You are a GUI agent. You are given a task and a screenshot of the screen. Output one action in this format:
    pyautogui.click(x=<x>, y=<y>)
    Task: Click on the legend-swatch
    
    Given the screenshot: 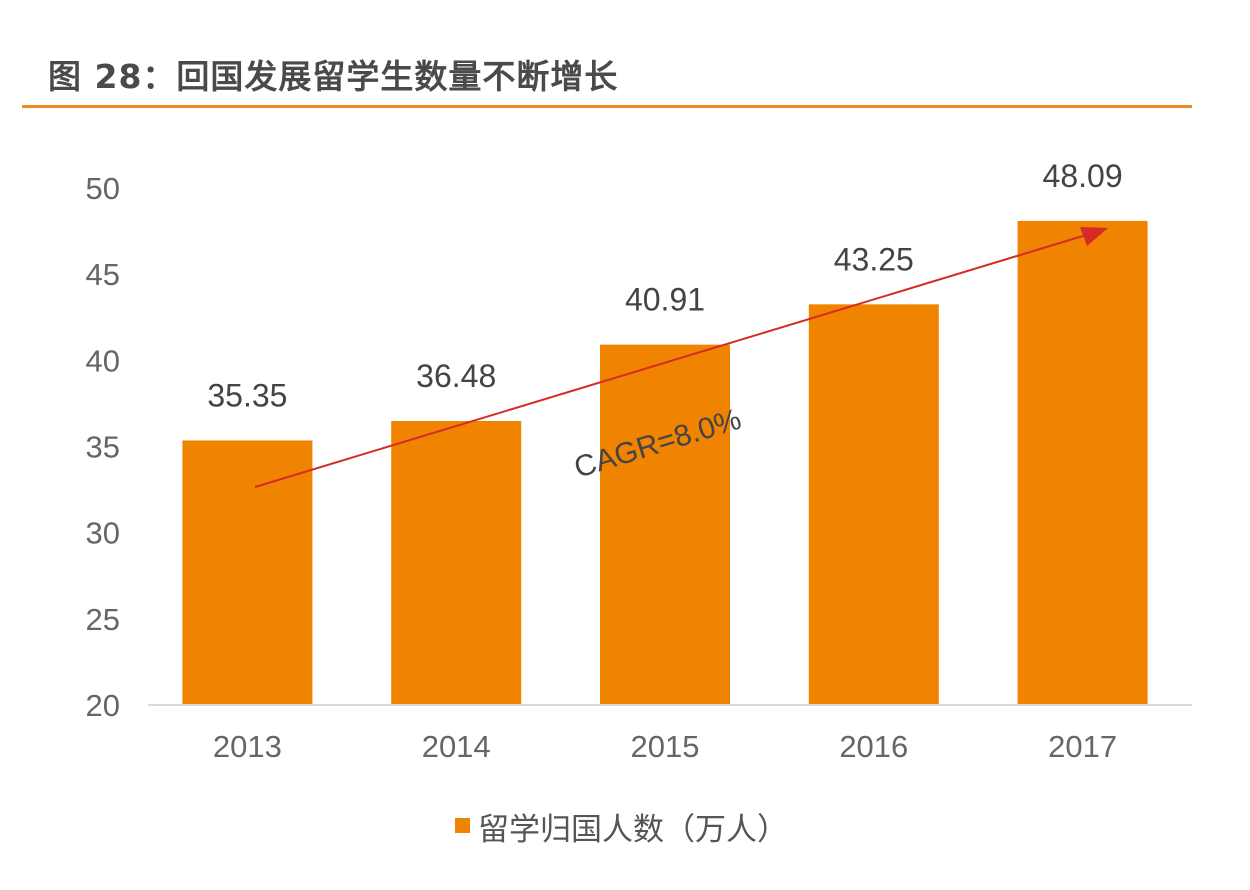 What is the action you would take?
    pyautogui.click(x=462, y=825)
    